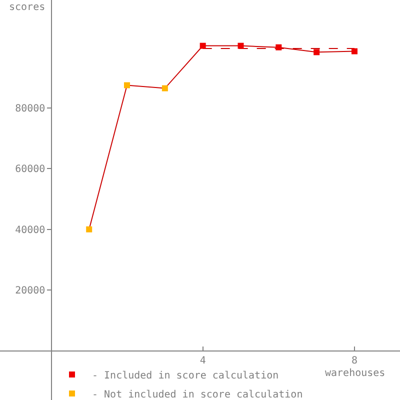 Image resolution: width=400 pixels, height=400 pixels. What do you see at coordinates (185, 376) in the screenshot?
I see `legend-label: - Included in score calculation` at bounding box center [185, 376].